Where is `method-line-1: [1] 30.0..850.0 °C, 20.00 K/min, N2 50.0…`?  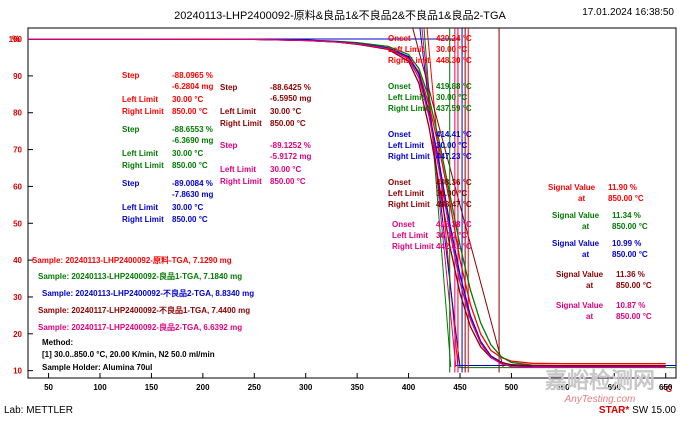 method-line-1: [1] 30.0..850.0 °C, 20.00 K/min, N2 50.0… is located at coordinates (128, 354).